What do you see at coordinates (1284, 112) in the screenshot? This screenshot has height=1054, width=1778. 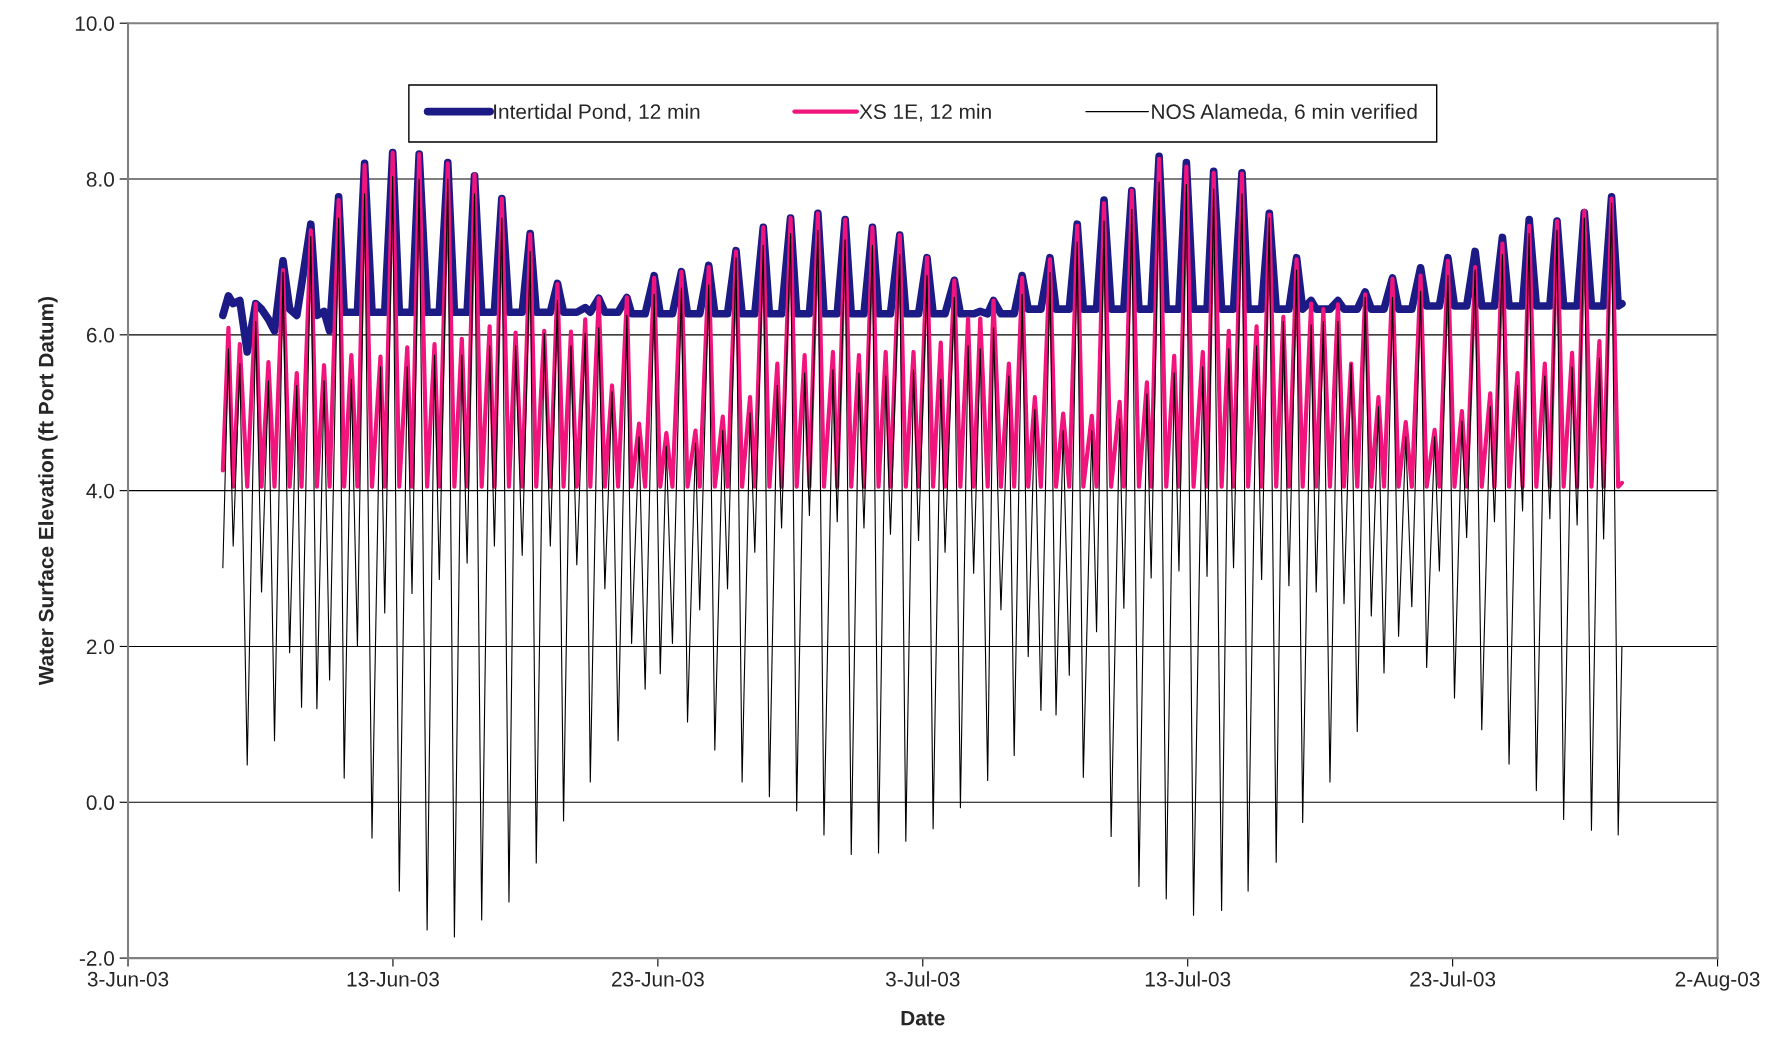 I see `legend-label: NOS Alameda, 6 min verified` at bounding box center [1284, 112].